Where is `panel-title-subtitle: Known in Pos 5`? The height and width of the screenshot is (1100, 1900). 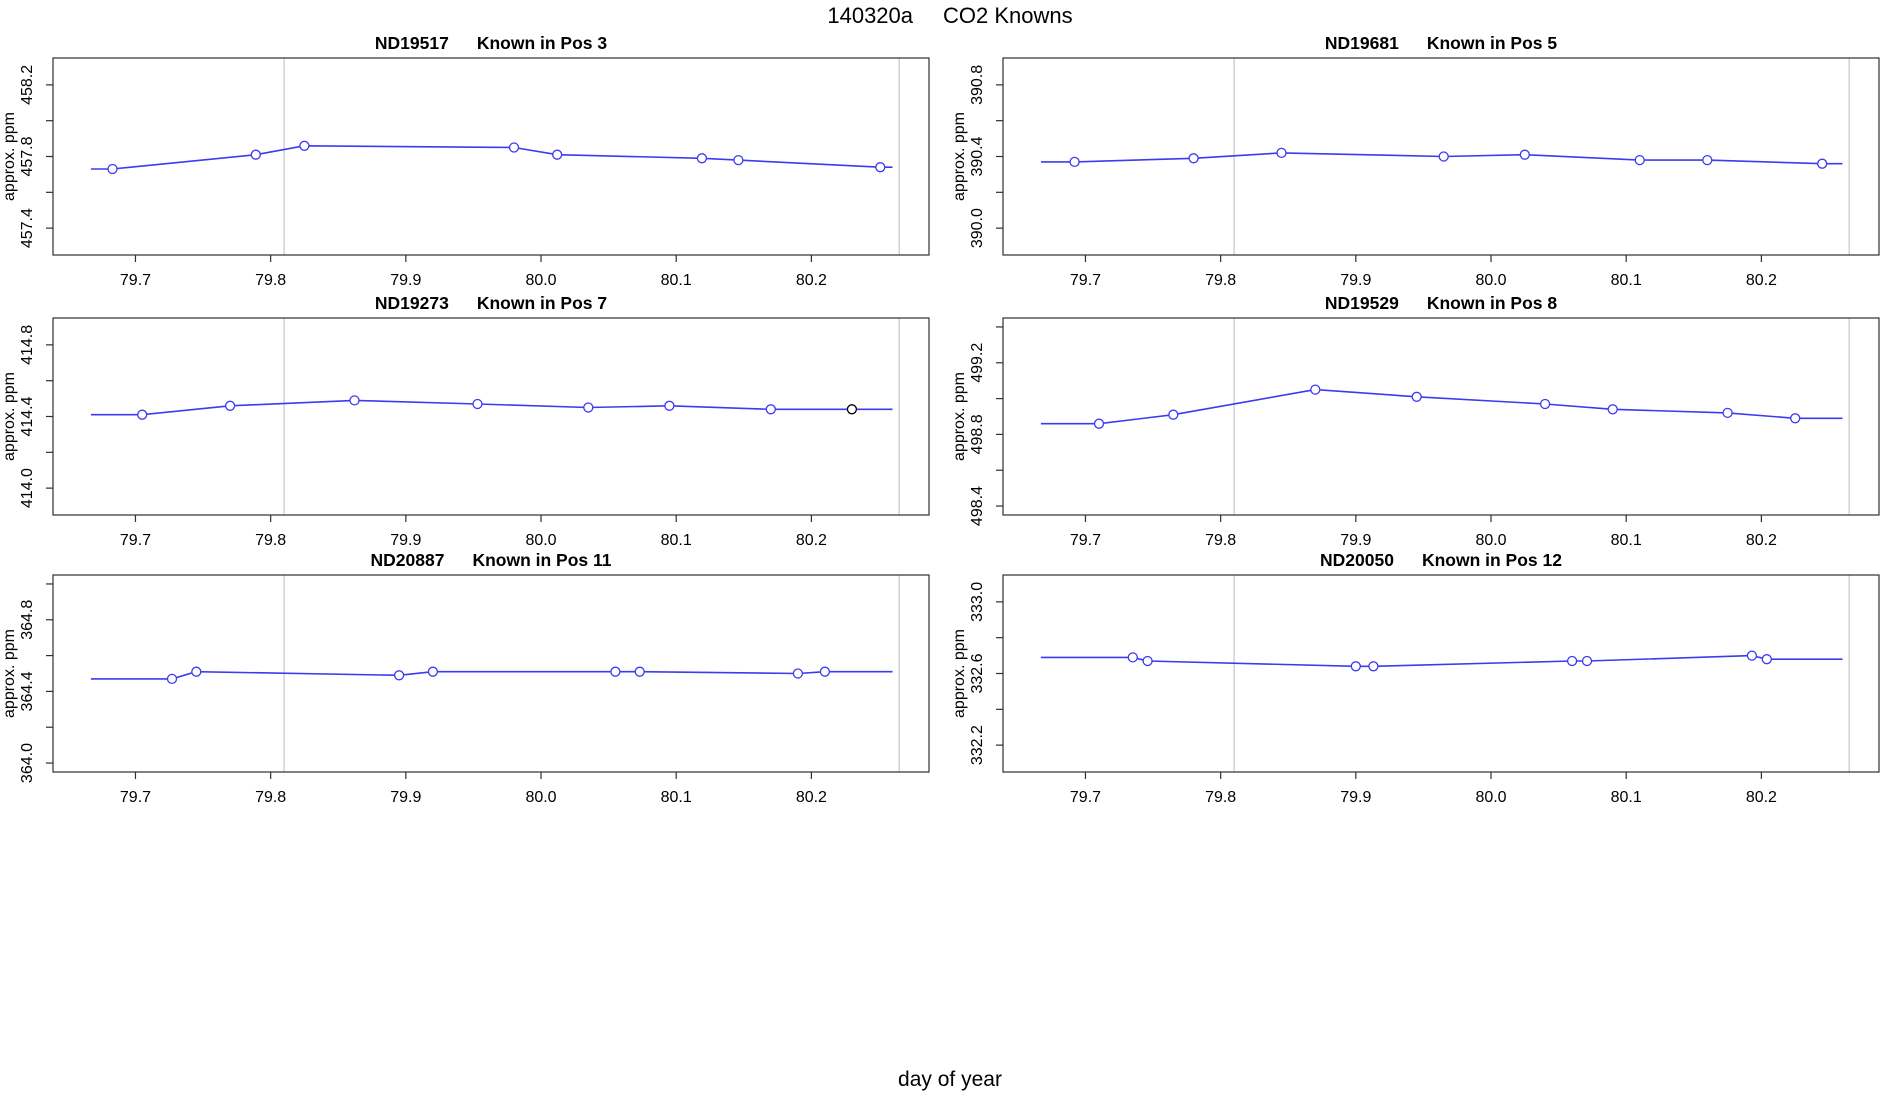 panel-title-subtitle: Known in Pos 5 is located at coordinates (1492, 43).